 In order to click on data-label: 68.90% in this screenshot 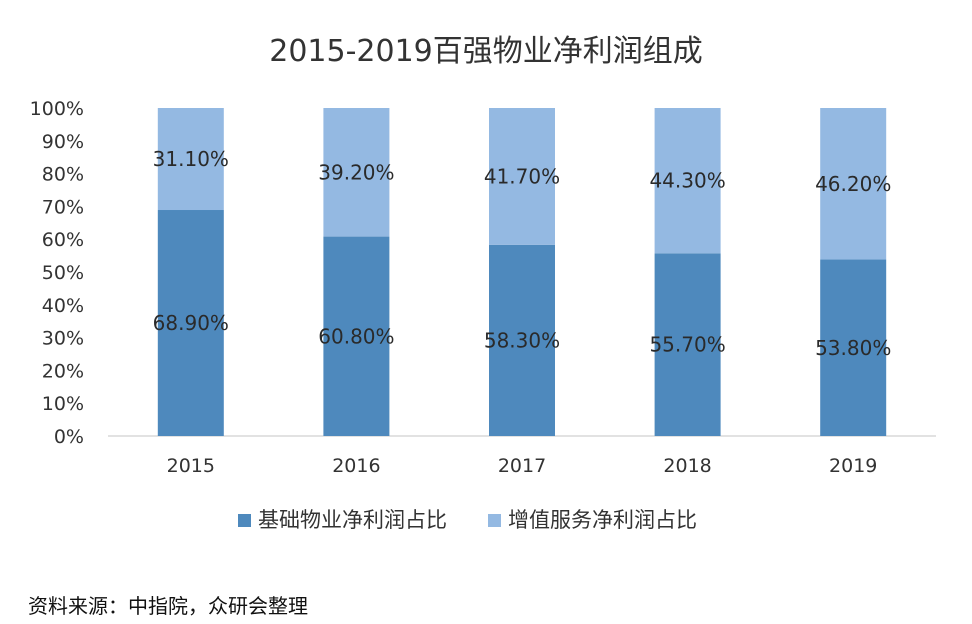, I will do `click(191, 323)`.